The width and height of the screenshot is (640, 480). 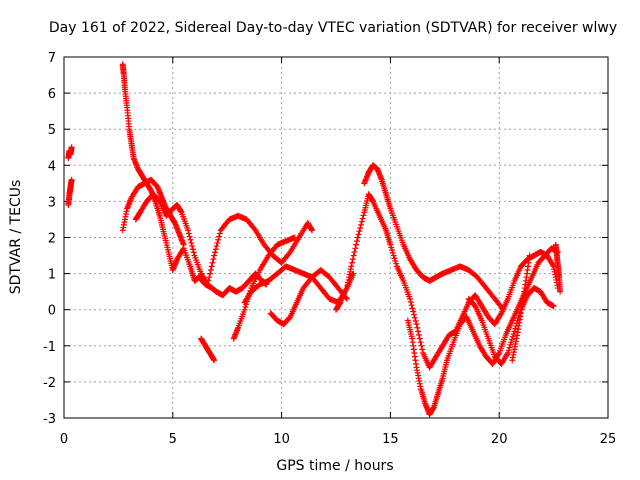 What do you see at coordinates (52, 166) in the screenshot?
I see `y-tick-label: 4` at bounding box center [52, 166].